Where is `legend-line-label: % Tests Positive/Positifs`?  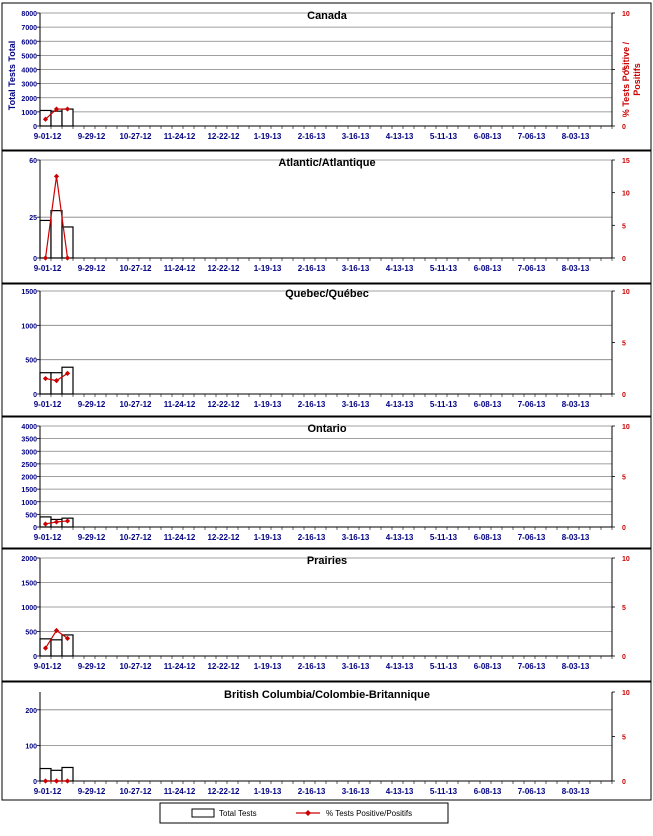
legend-line-label: % Tests Positive/Positifs is located at coordinates (369, 813).